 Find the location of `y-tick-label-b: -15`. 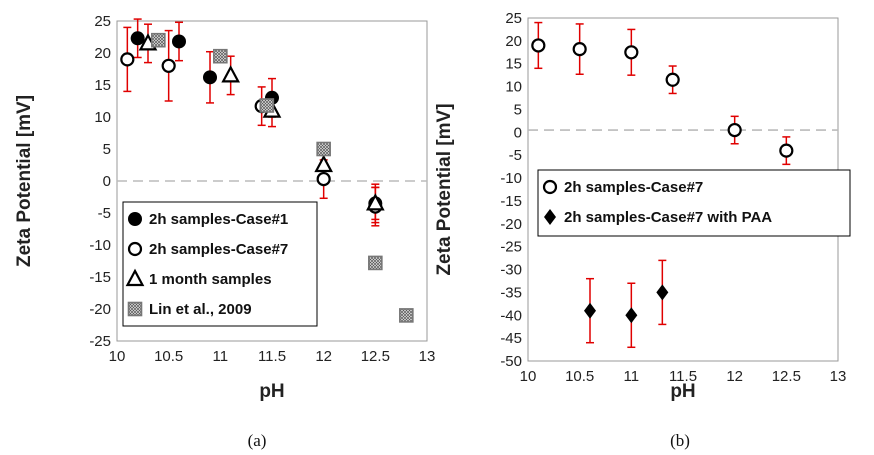

y-tick-label-b: -15 is located at coordinates (511, 201).